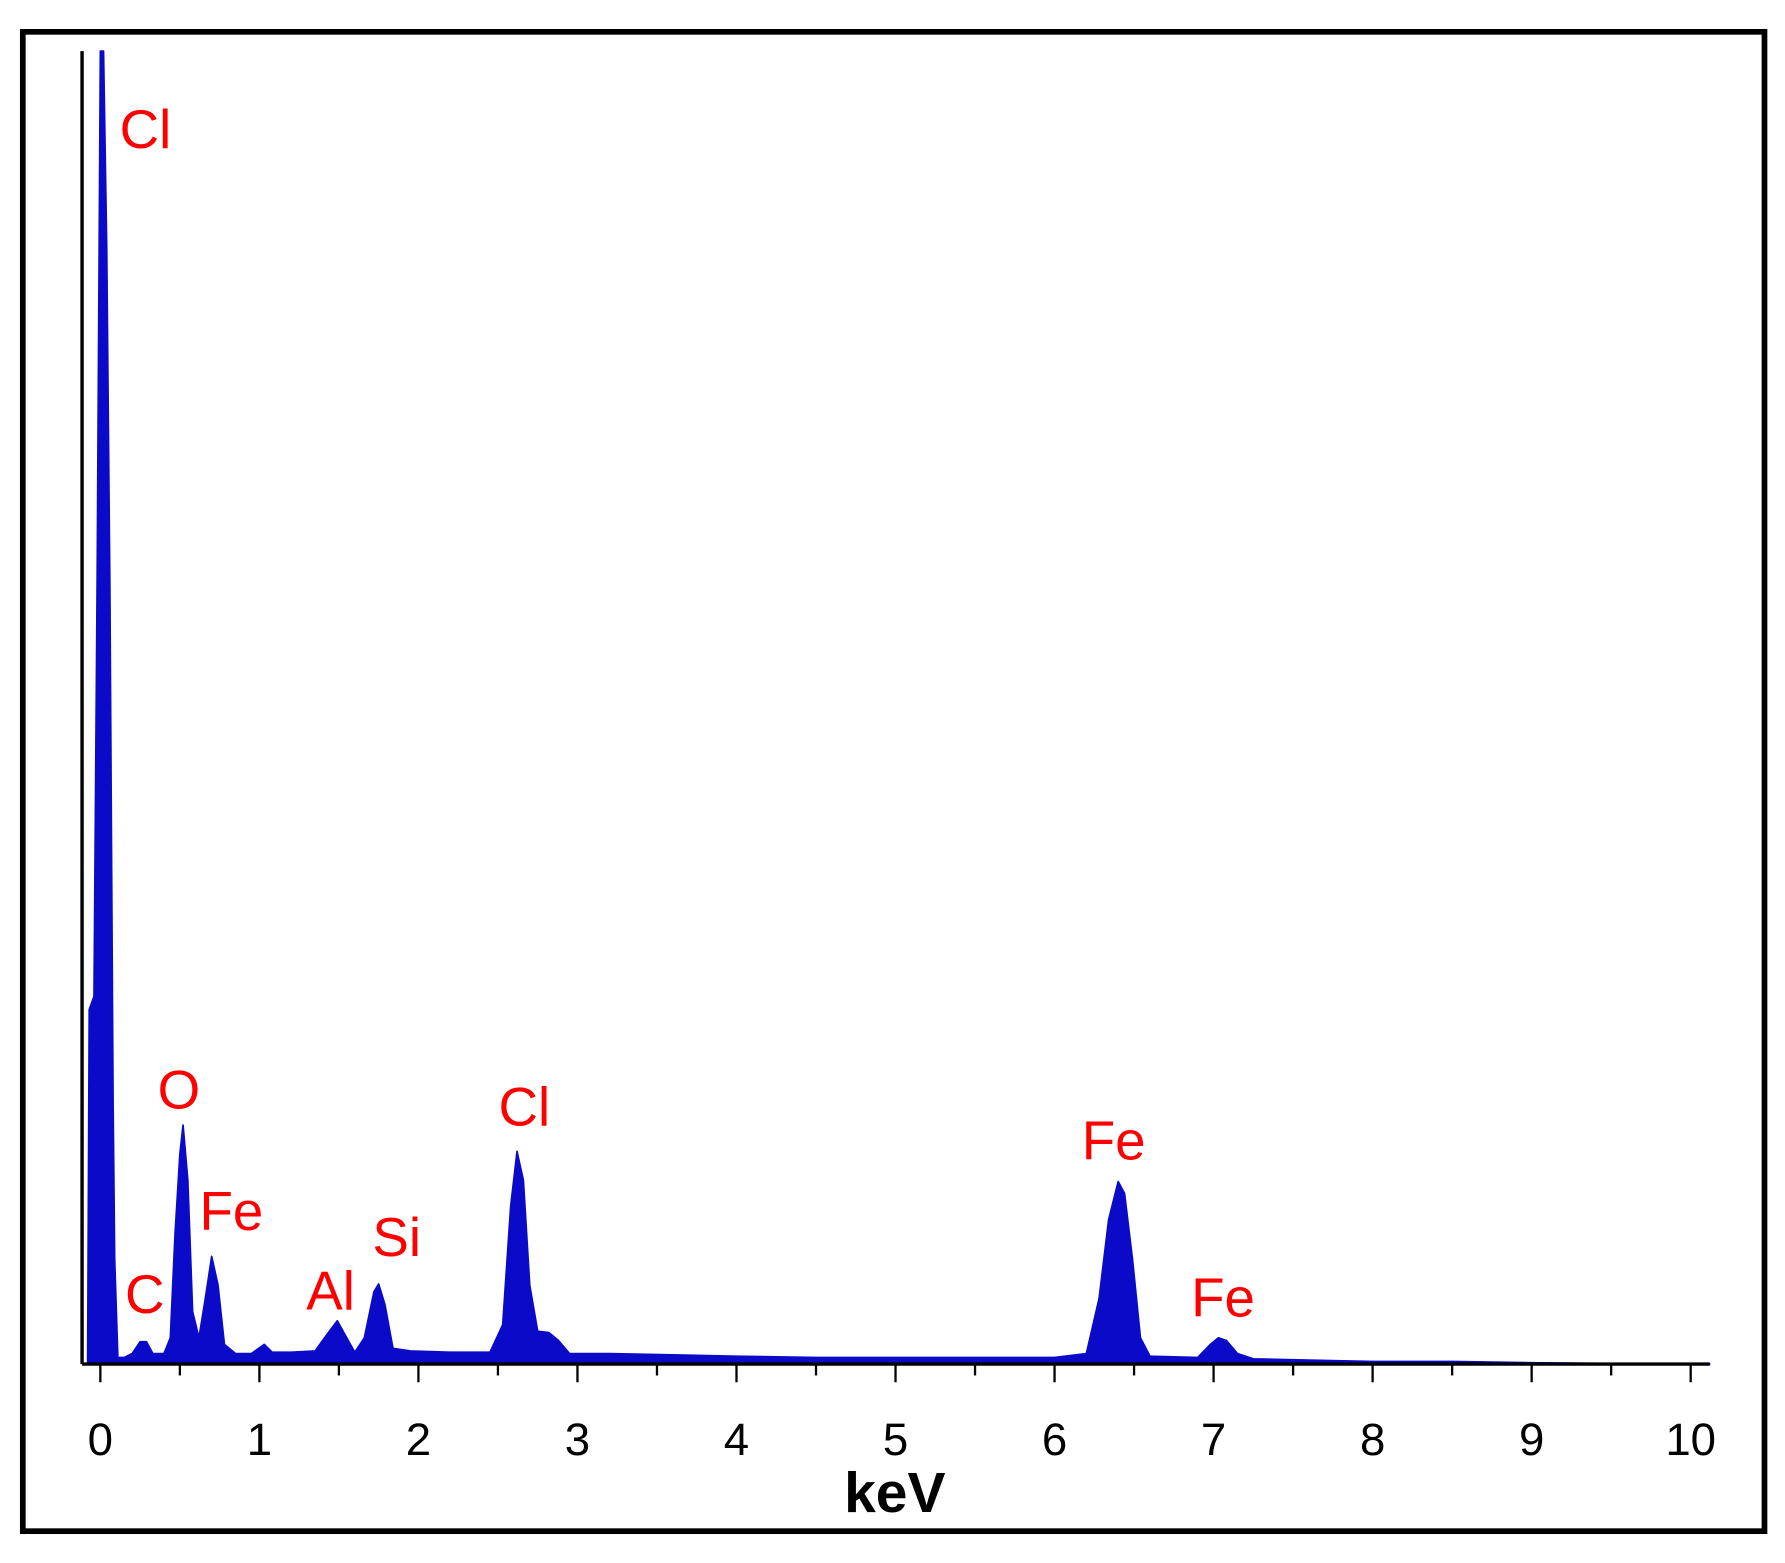 The height and width of the screenshot is (1563, 1785). Describe the element at coordinates (736, 1439) in the screenshot. I see `x-tick-label: 4` at that location.